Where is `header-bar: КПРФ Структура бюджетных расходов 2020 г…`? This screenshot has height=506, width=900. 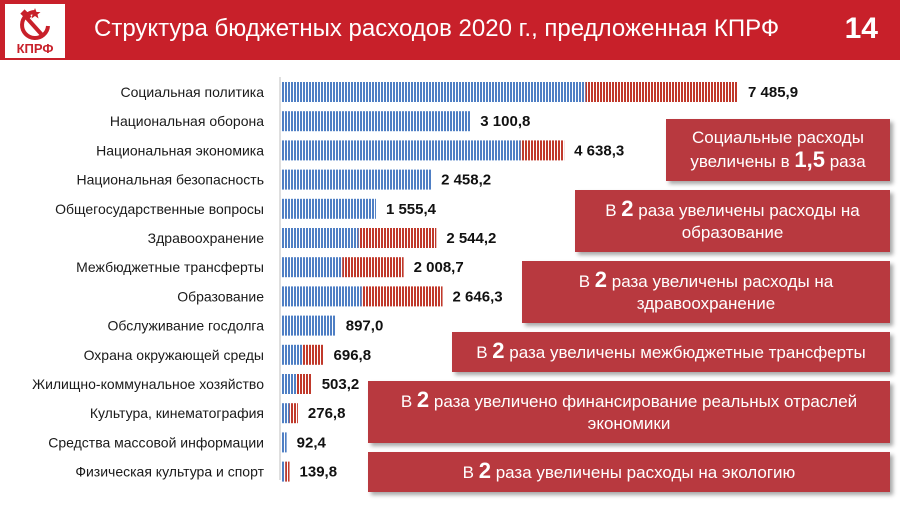
header-bar: КПРФ Структура бюджетных расходов 2020 г… is located at coordinates (450, 30).